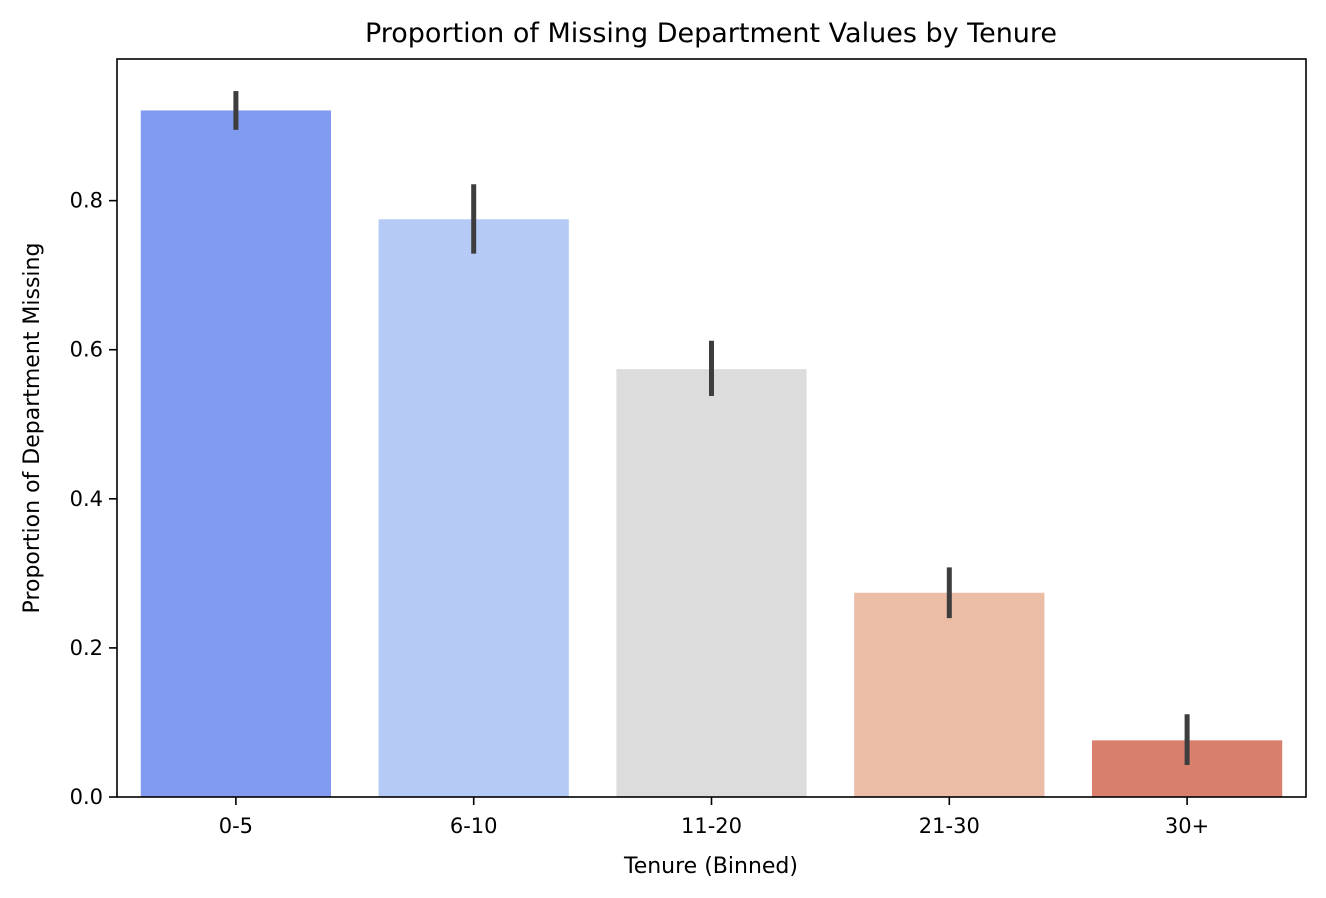  Describe the element at coordinates (1187, 826) in the screenshot. I see `x-tick-label: 30+` at that location.